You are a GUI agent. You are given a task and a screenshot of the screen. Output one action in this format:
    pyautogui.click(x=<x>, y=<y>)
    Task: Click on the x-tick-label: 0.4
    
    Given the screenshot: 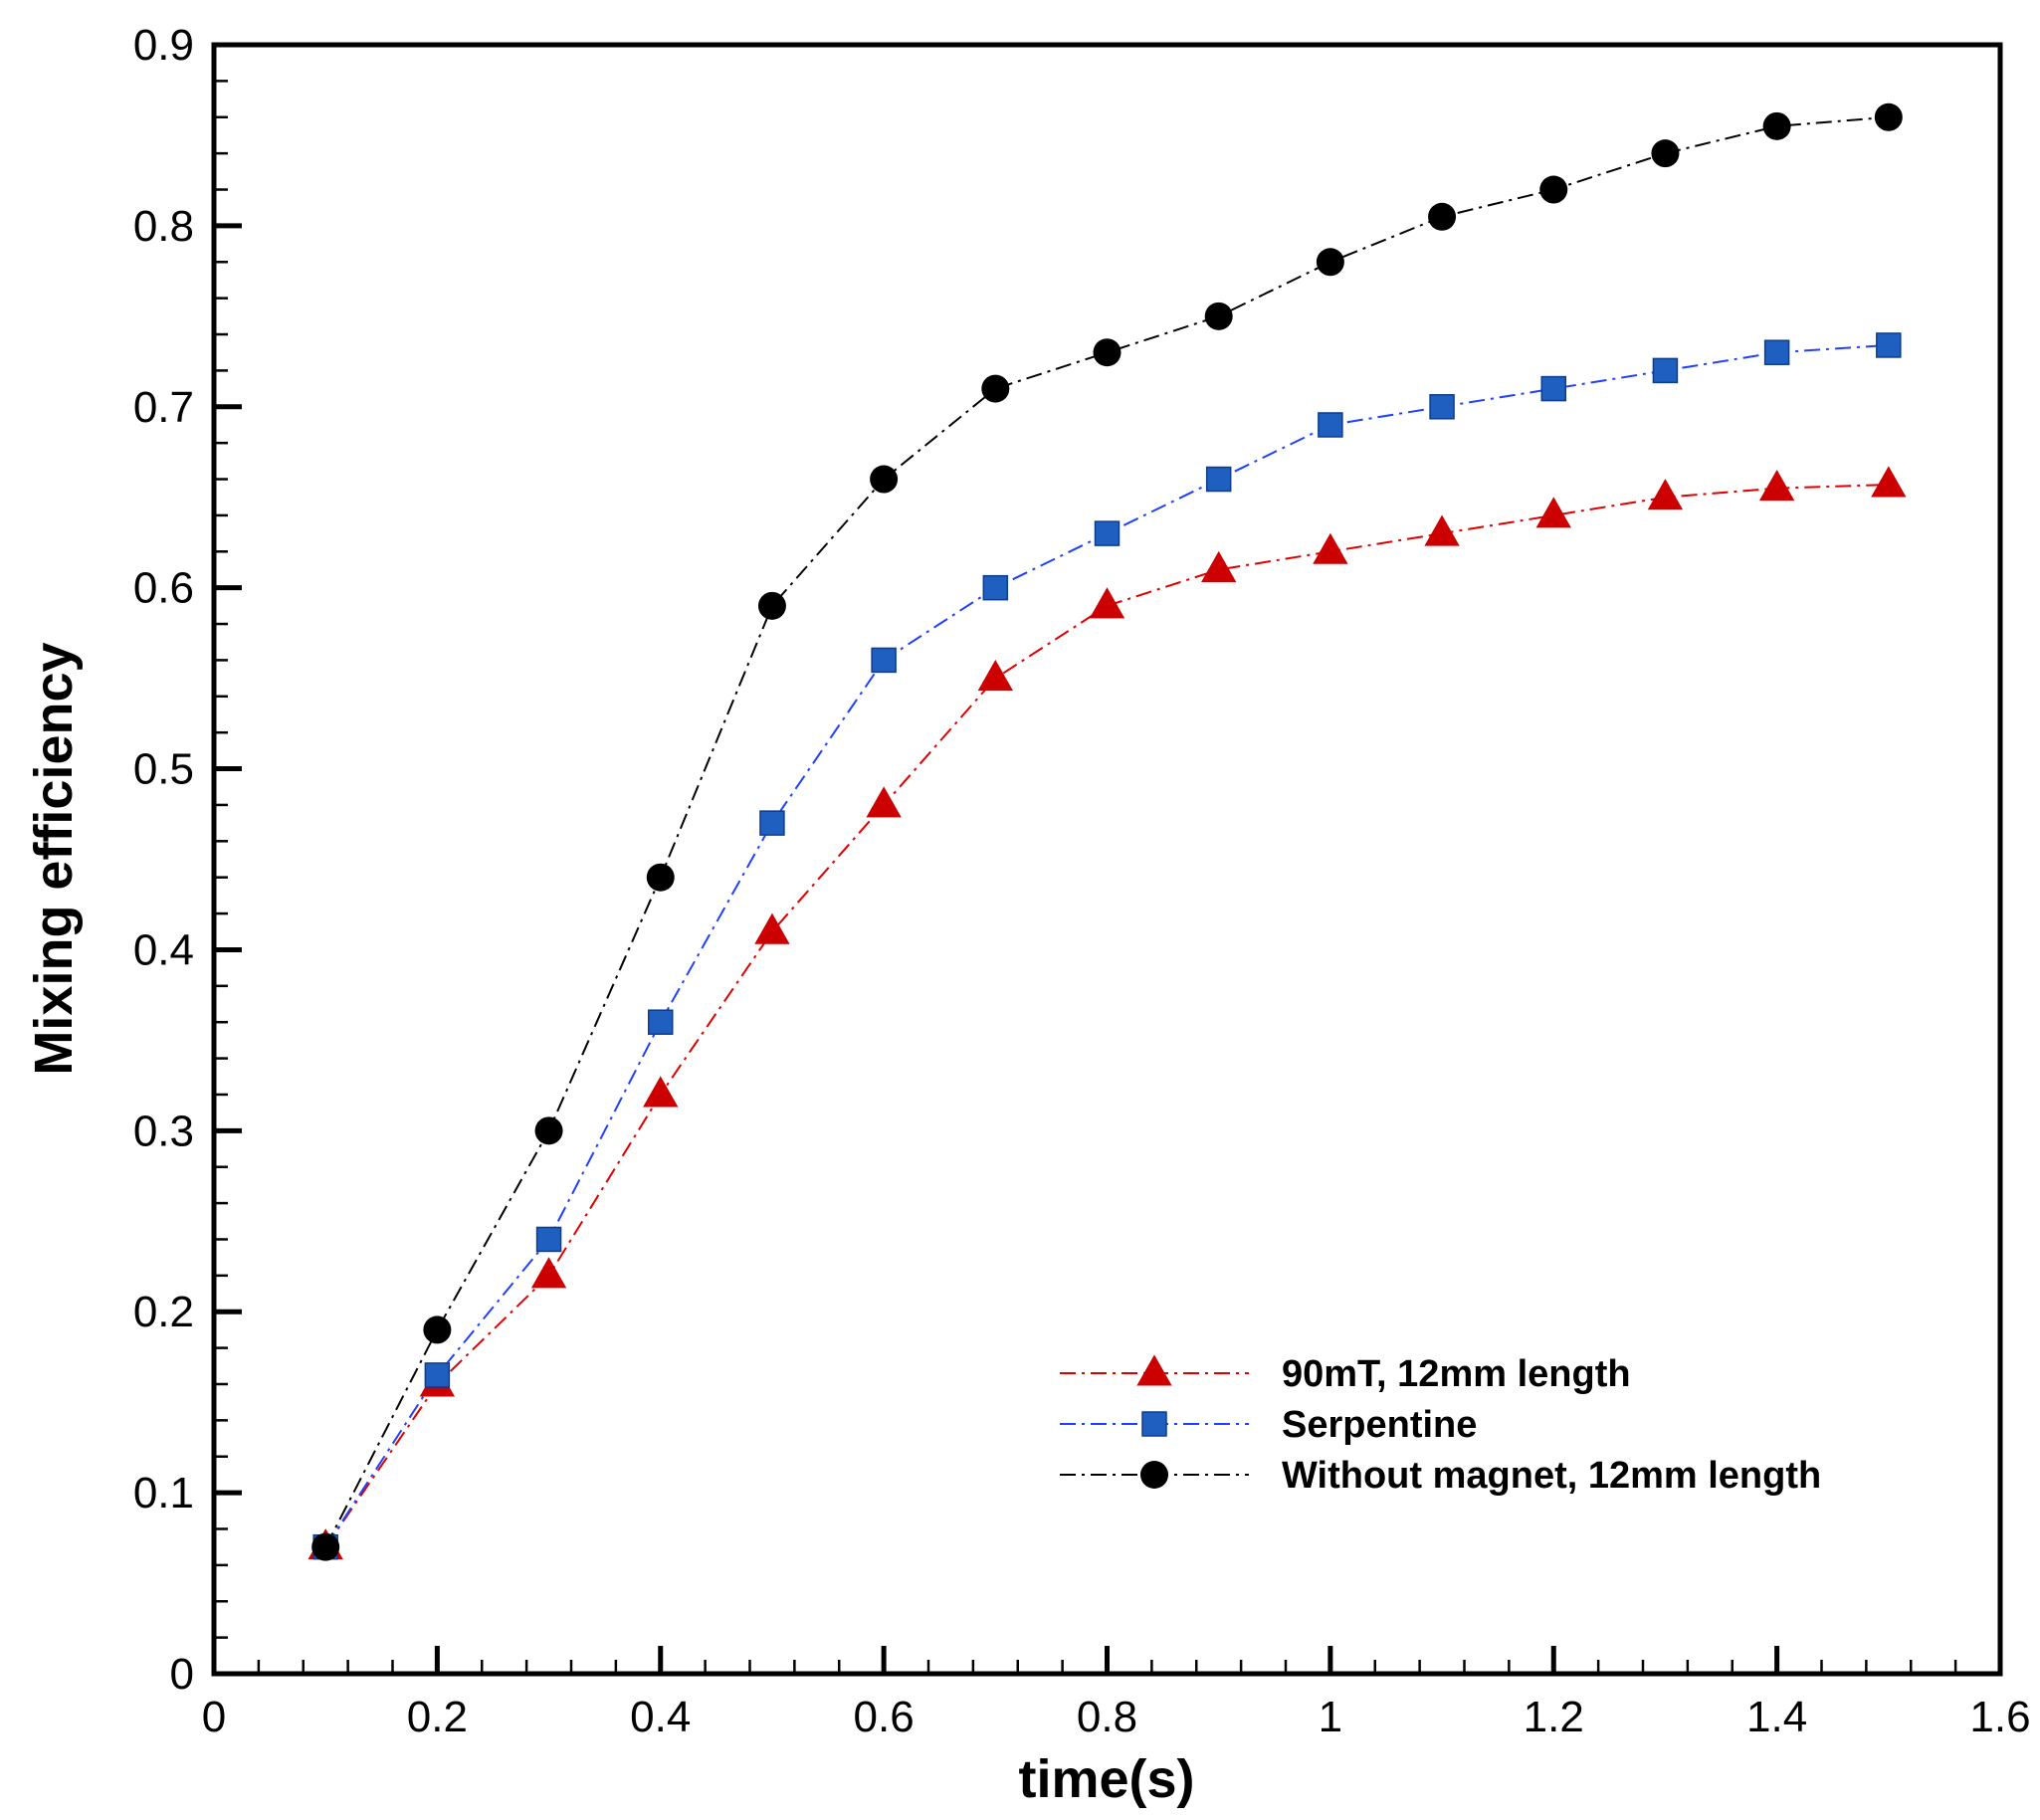 What is the action you would take?
    pyautogui.click(x=660, y=1717)
    